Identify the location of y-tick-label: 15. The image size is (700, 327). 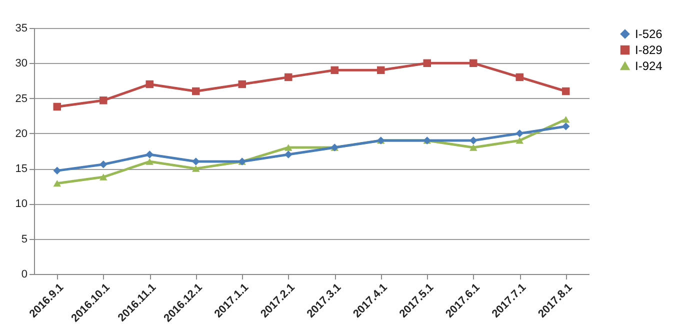
(21, 169).